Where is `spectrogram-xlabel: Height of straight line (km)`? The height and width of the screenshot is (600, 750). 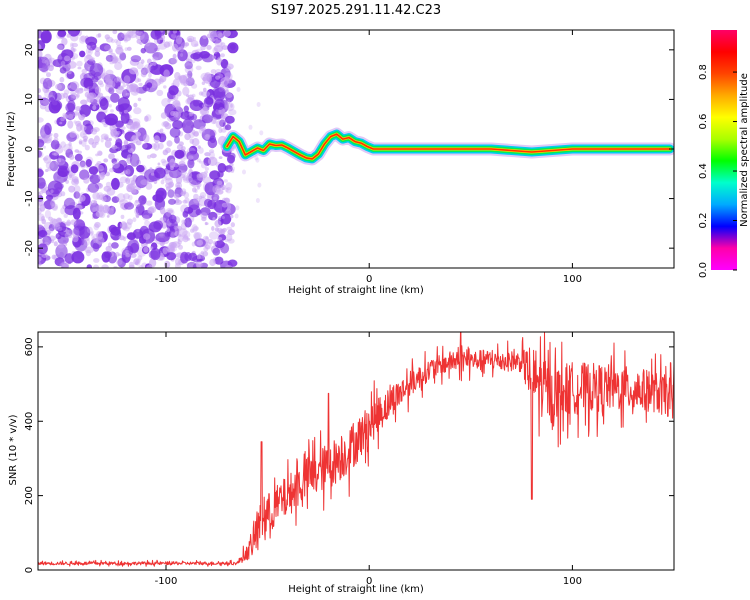 spectrogram-xlabel: Height of straight line (km) is located at coordinates (356, 290).